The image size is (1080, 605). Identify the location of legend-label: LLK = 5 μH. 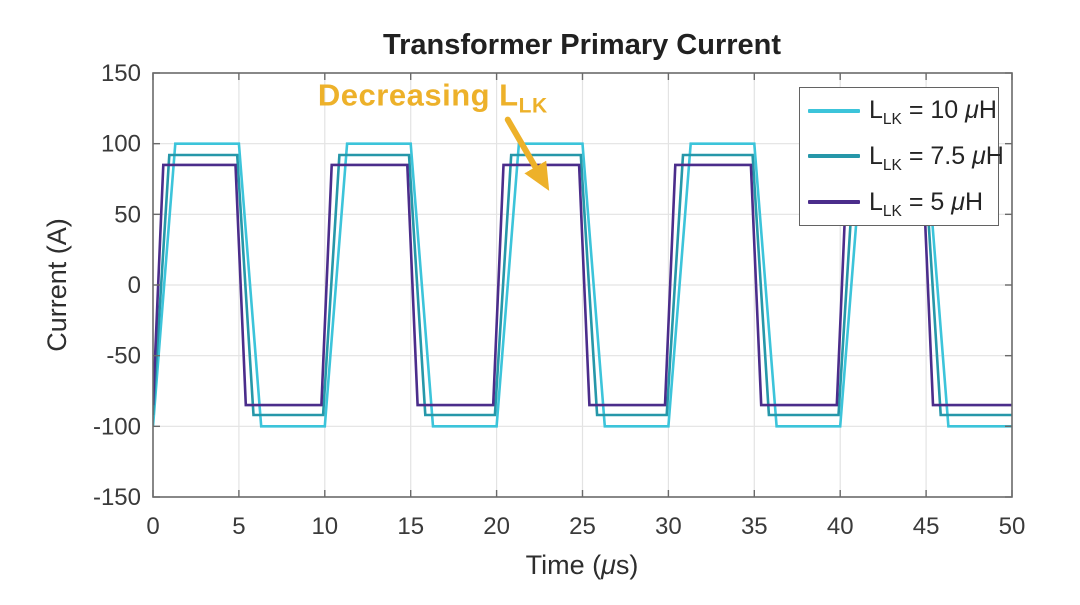
(926, 203).